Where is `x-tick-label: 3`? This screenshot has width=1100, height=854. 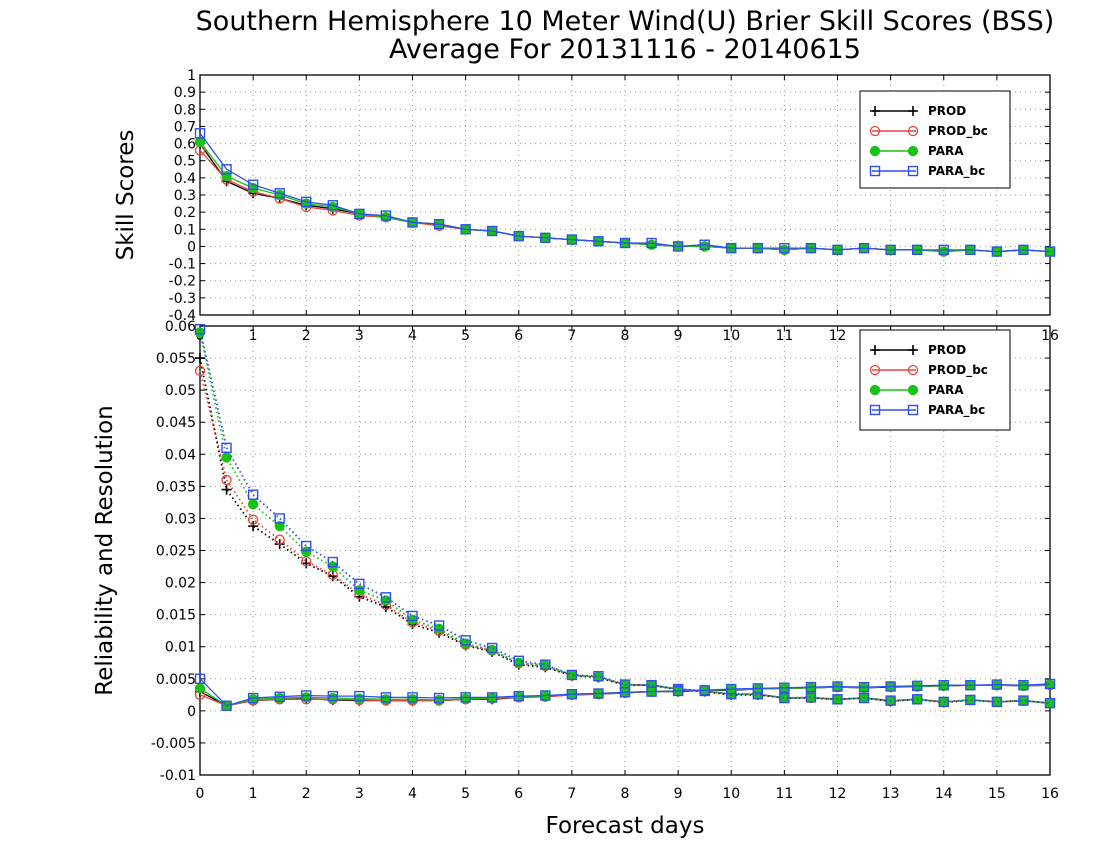 x-tick-label: 3 is located at coordinates (359, 794).